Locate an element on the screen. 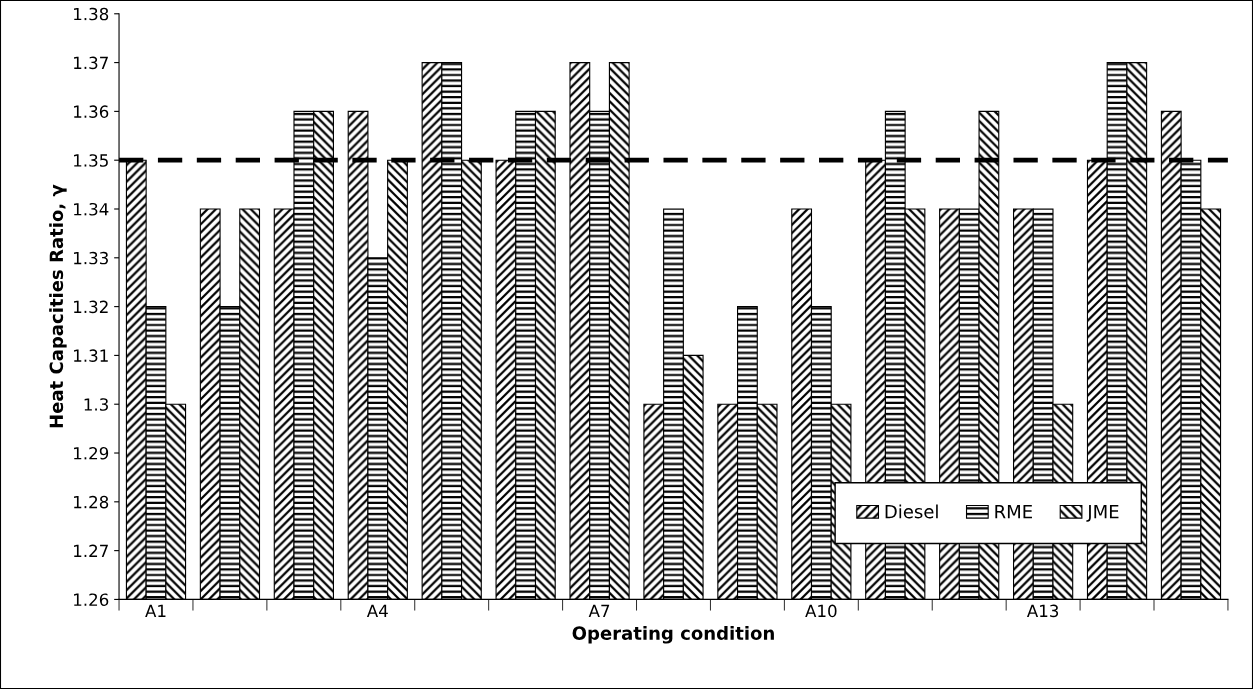  y-tick-label: 1.36 is located at coordinates (91, 111).